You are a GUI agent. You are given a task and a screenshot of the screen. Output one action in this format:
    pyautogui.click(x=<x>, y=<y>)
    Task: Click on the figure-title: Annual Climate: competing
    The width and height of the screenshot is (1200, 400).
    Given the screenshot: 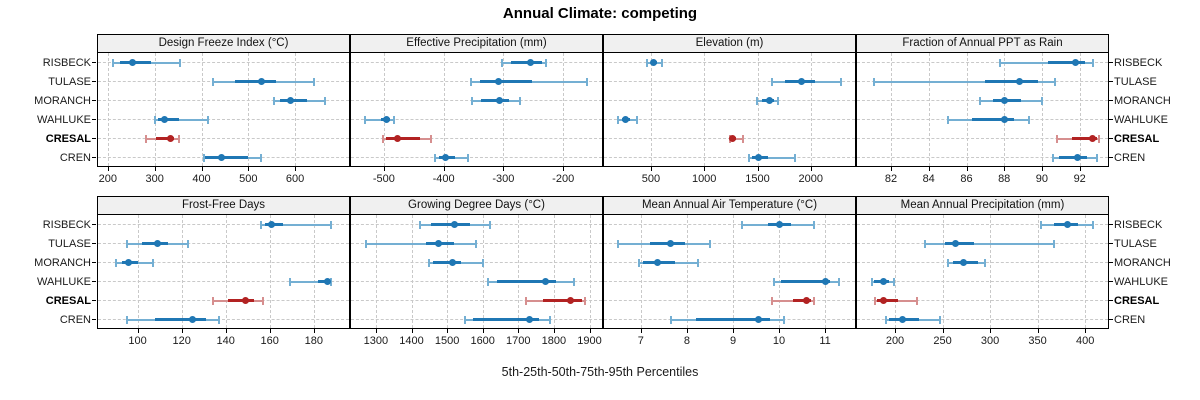 What is the action you would take?
    pyautogui.click(x=600, y=13)
    